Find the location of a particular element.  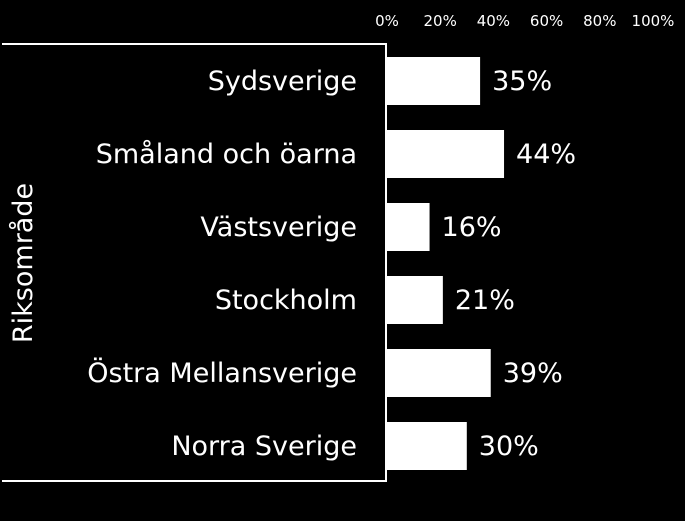

category-label: Östra Mellansverige is located at coordinates (222, 373).